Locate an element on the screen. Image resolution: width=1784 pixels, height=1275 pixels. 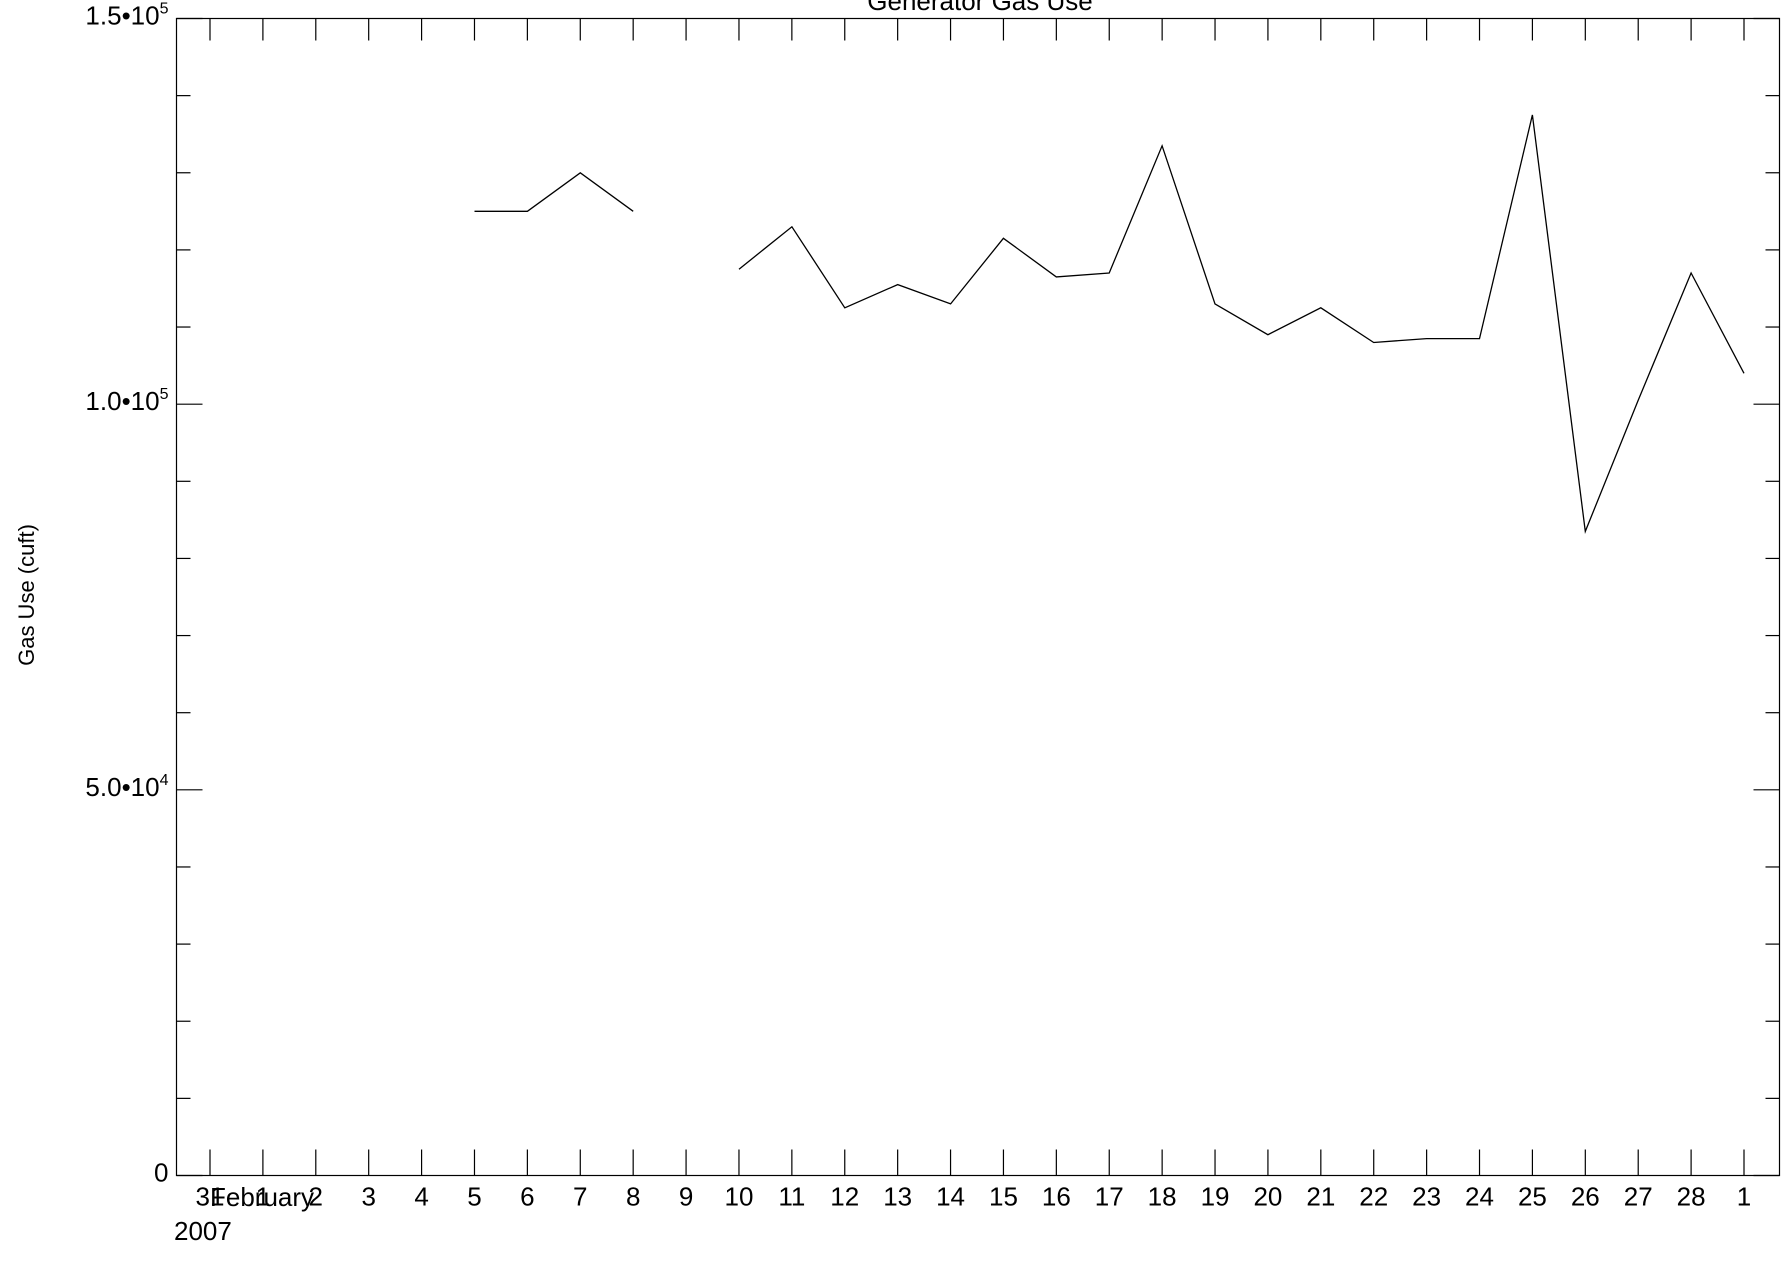
y-tick-label: 1.0•105 is located at coordinates (126, 401).